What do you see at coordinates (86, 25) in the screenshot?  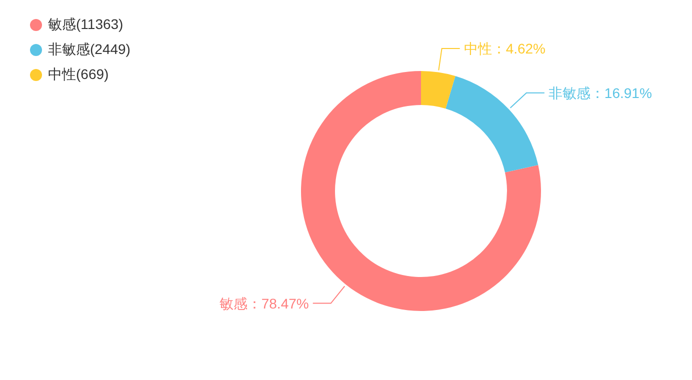 I see `legend-label: 敏感(11363)` at bounding box center [86, 25].